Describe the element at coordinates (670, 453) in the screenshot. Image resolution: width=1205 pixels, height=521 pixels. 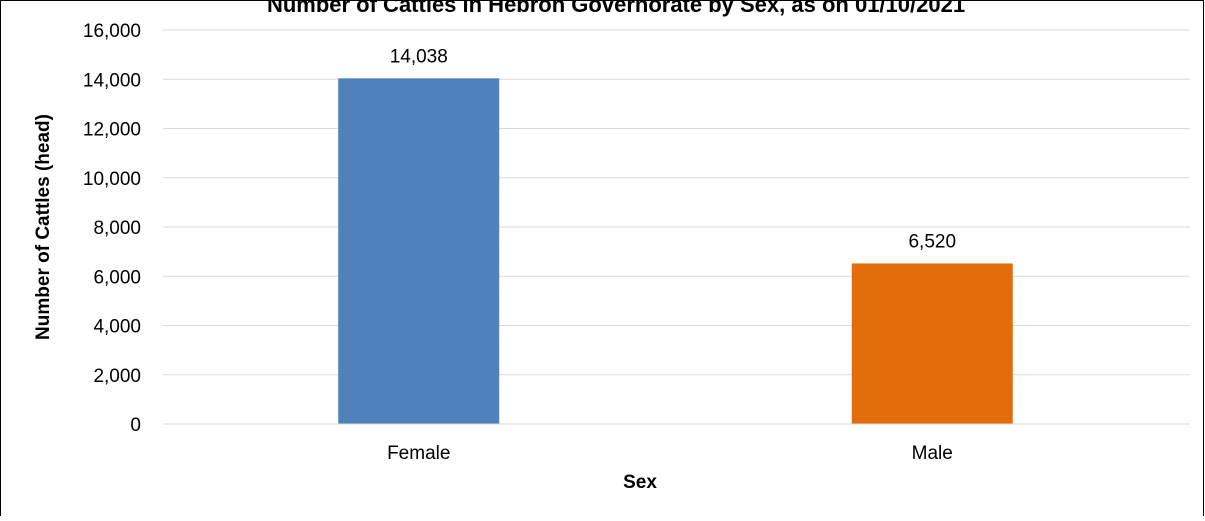
I see `x-axis-ticks: Female Male` at that location.